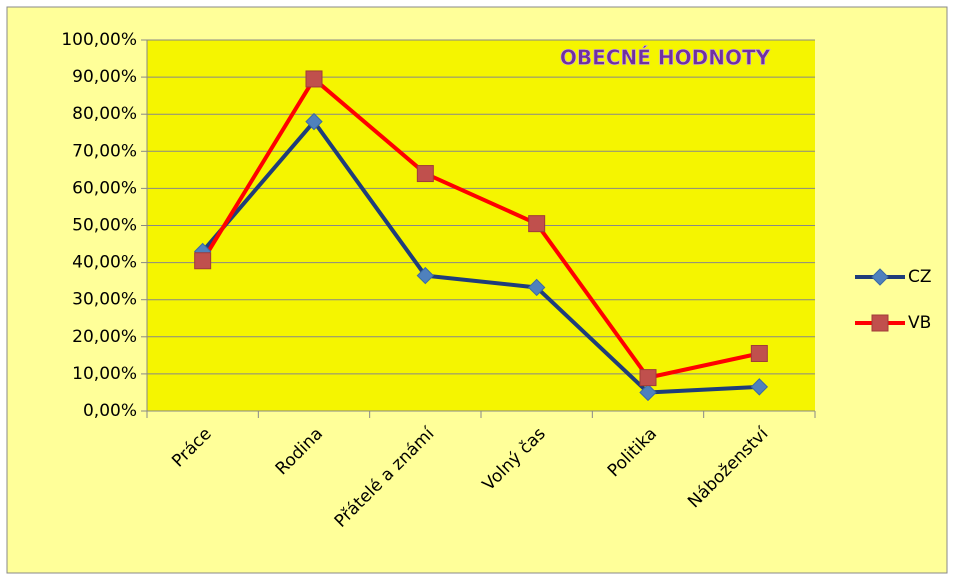 The image size is (954, 585). I want to click on y-tick-label: 70,00%, so click(104, 151).